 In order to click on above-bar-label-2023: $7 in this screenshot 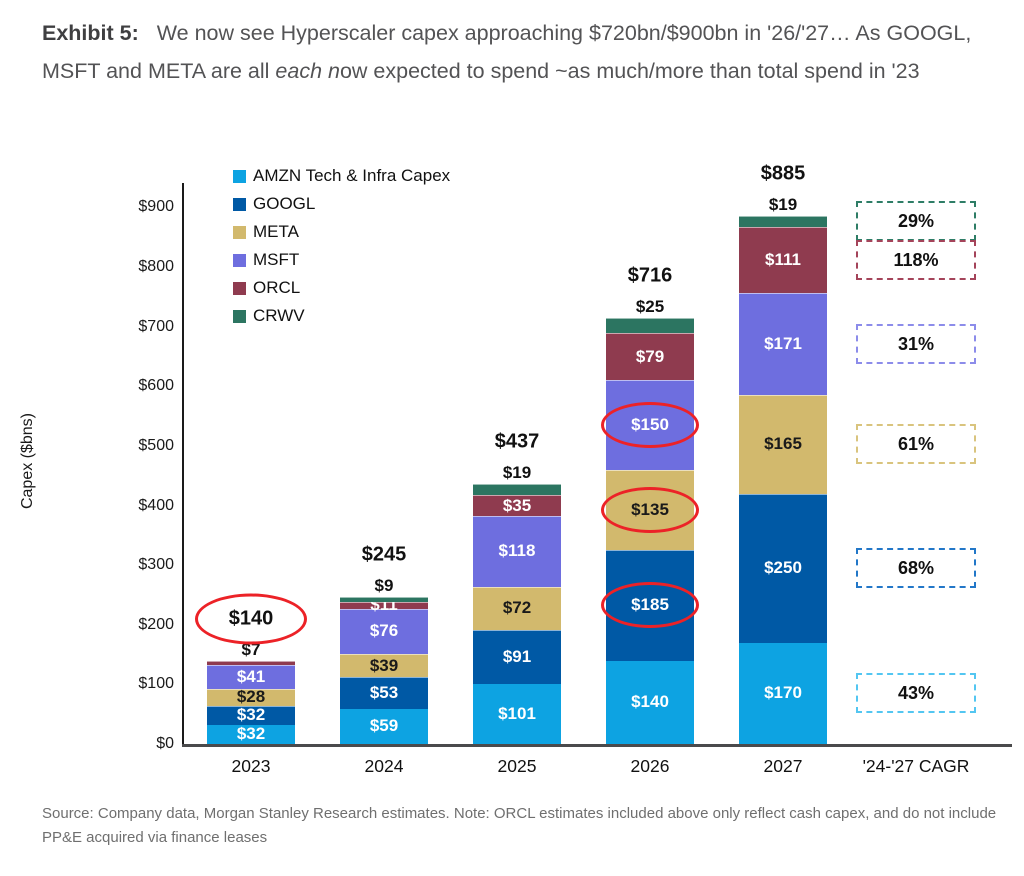, I will do `click(251, 649)`.